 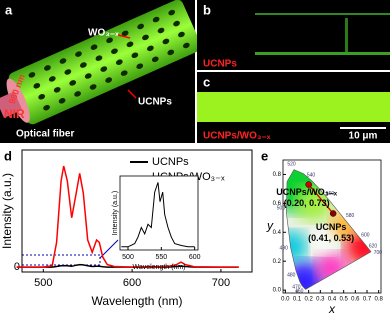 What do you see at coordinates (293, 35) in the screenshot?
I see `panel-b-bg` at bounding box center [293, 35].